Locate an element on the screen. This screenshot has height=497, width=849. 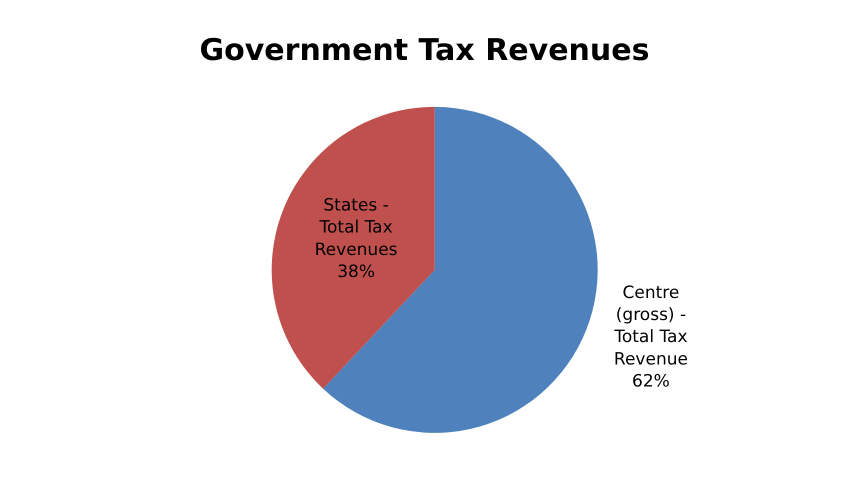
pie-slice is located at coordinates (353, 247).